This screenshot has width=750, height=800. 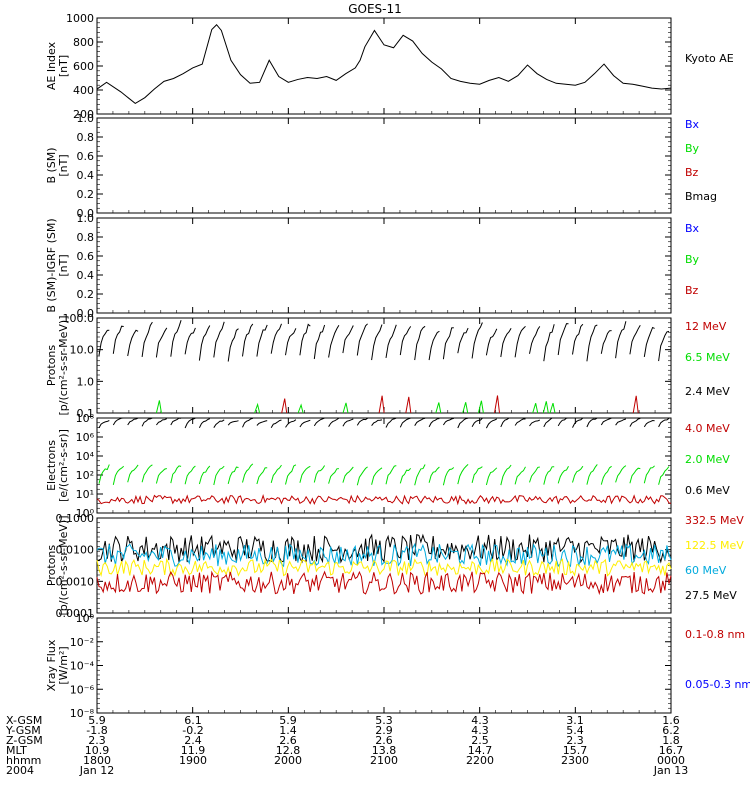 What do you see at coordinates (701, 196) in the screenshot?
I see `legend-entry: Bmag` at bounding box center [701, 196].